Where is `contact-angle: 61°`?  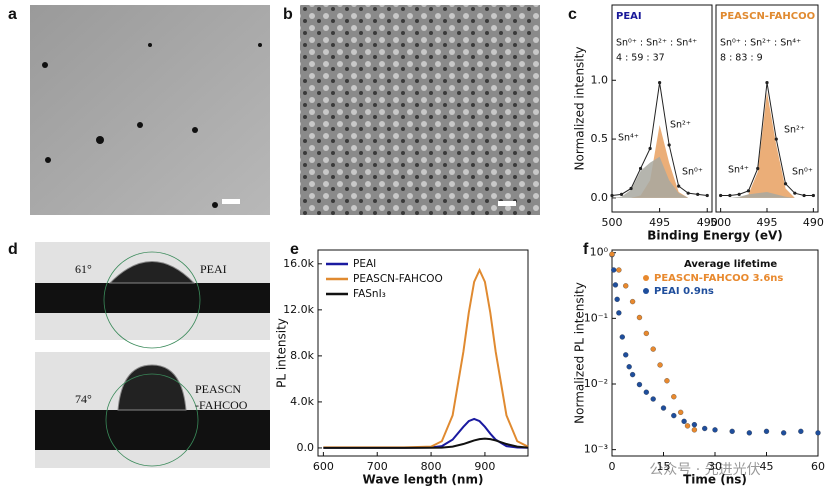 contact-angle: 61° is located at coordinates (83, 269).